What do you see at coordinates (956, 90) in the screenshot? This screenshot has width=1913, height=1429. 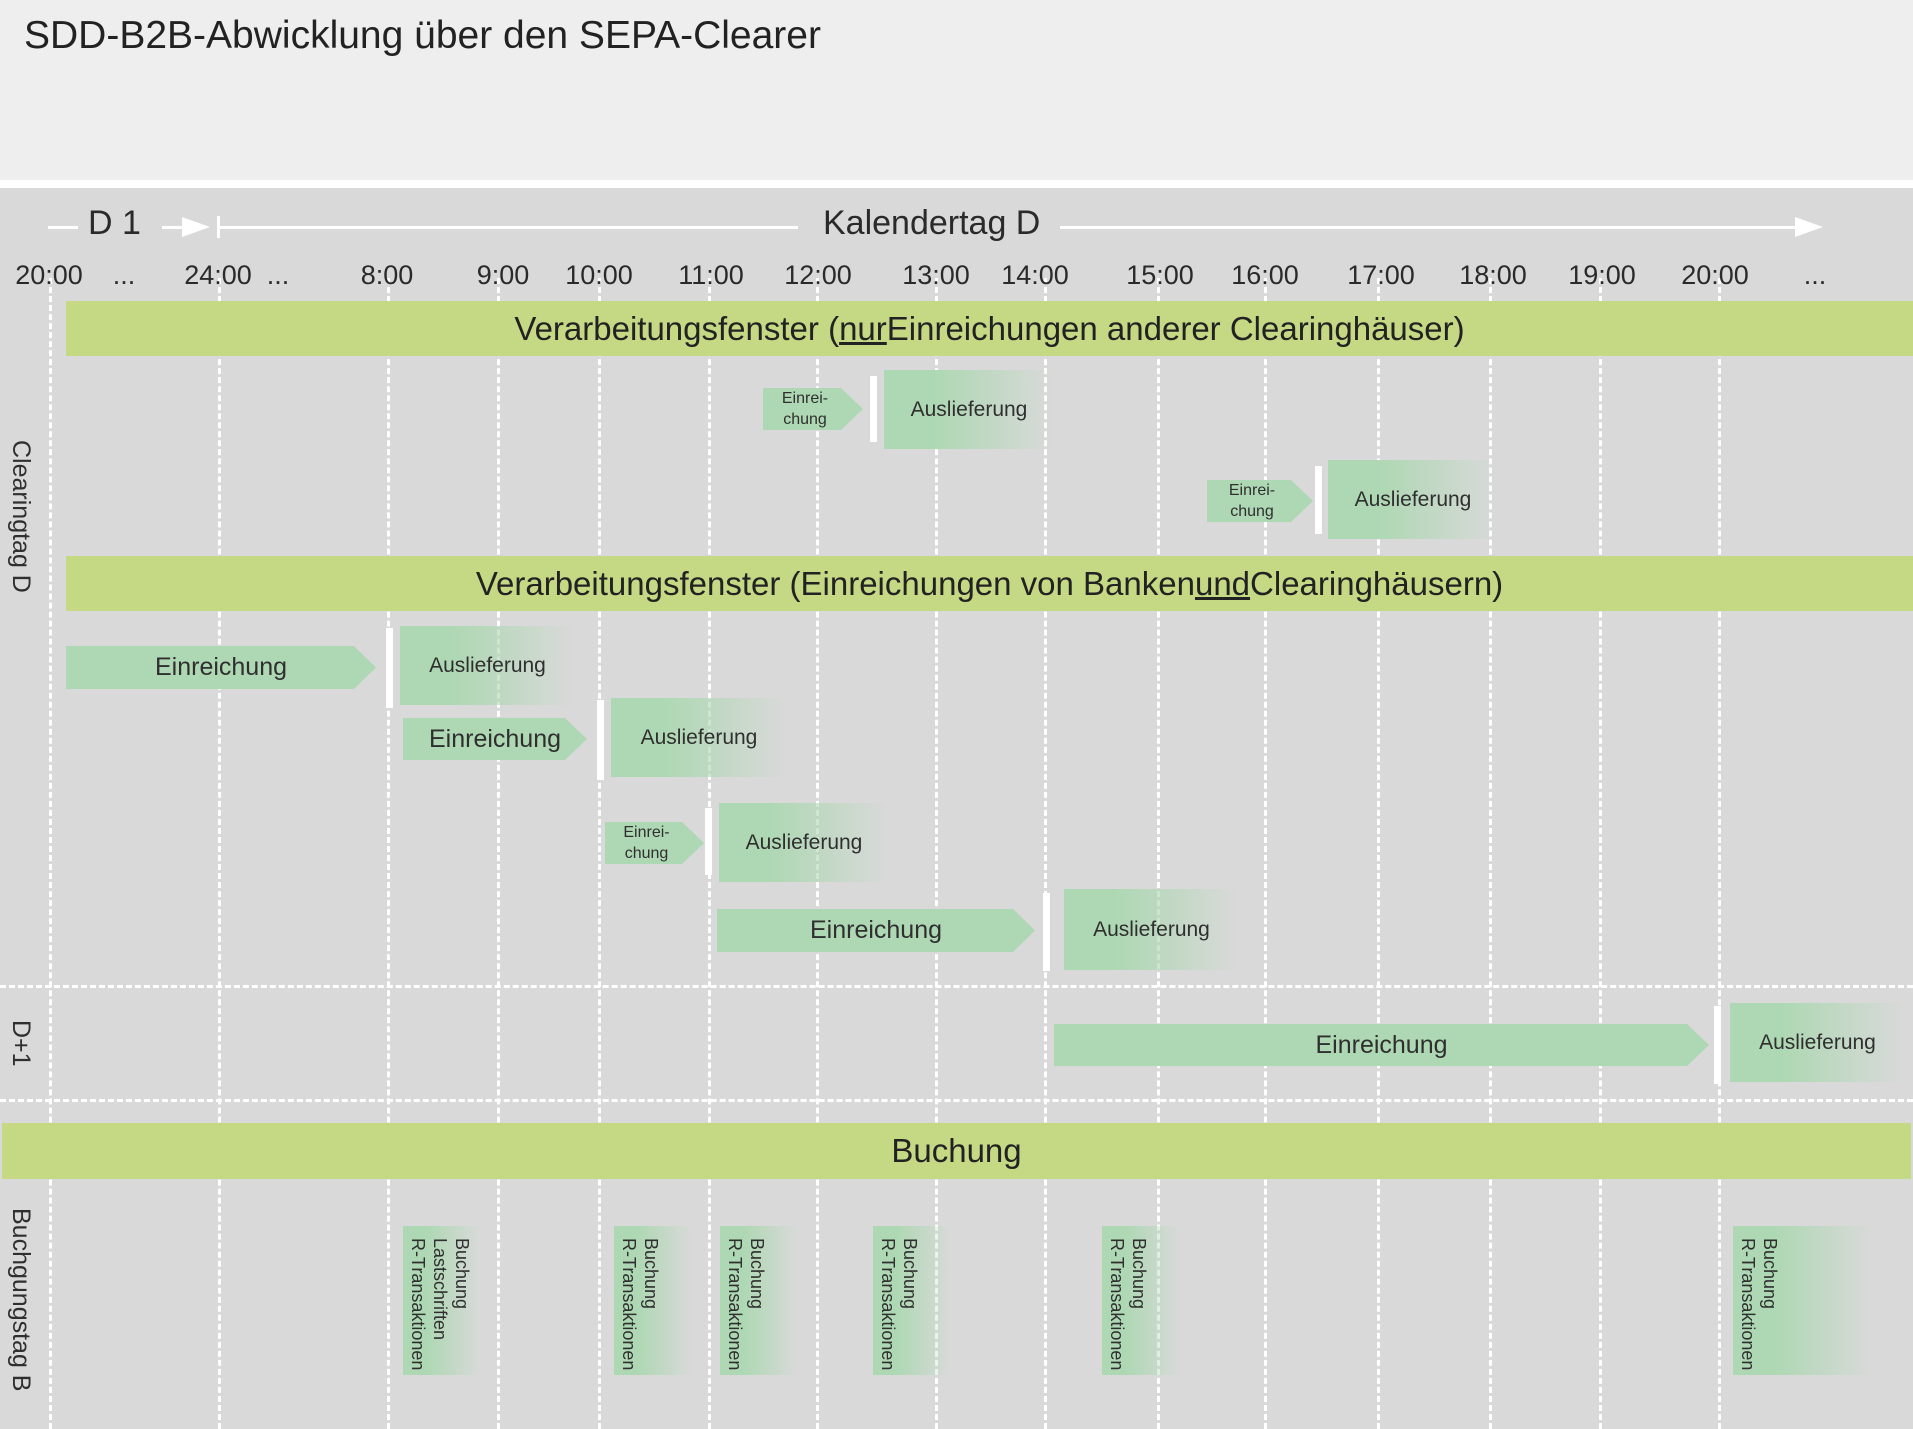 I see `header: SDD-B2B-Abwicklung über den SEPA-Clearer` at bounding box center [956, 90].